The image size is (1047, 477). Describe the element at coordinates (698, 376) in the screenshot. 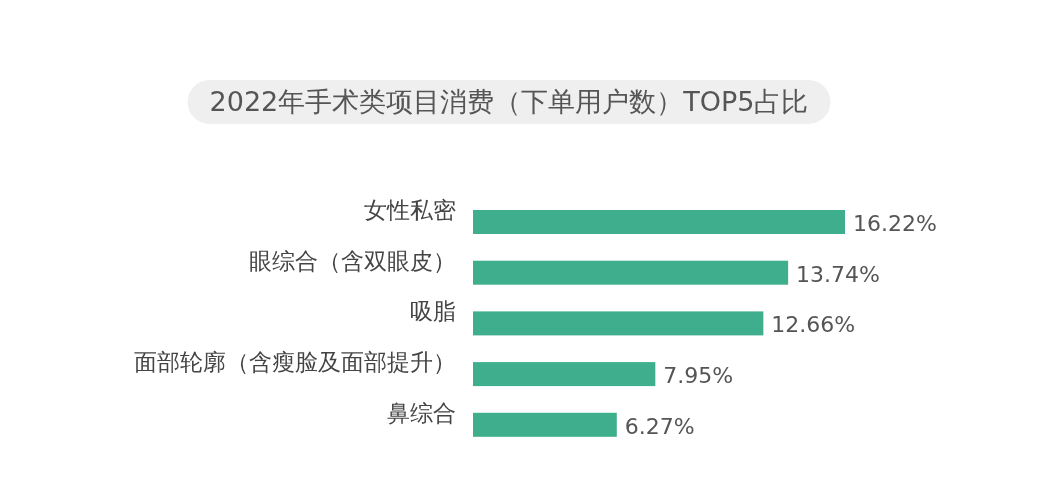

I see `data-label: 7.95%` at that location.